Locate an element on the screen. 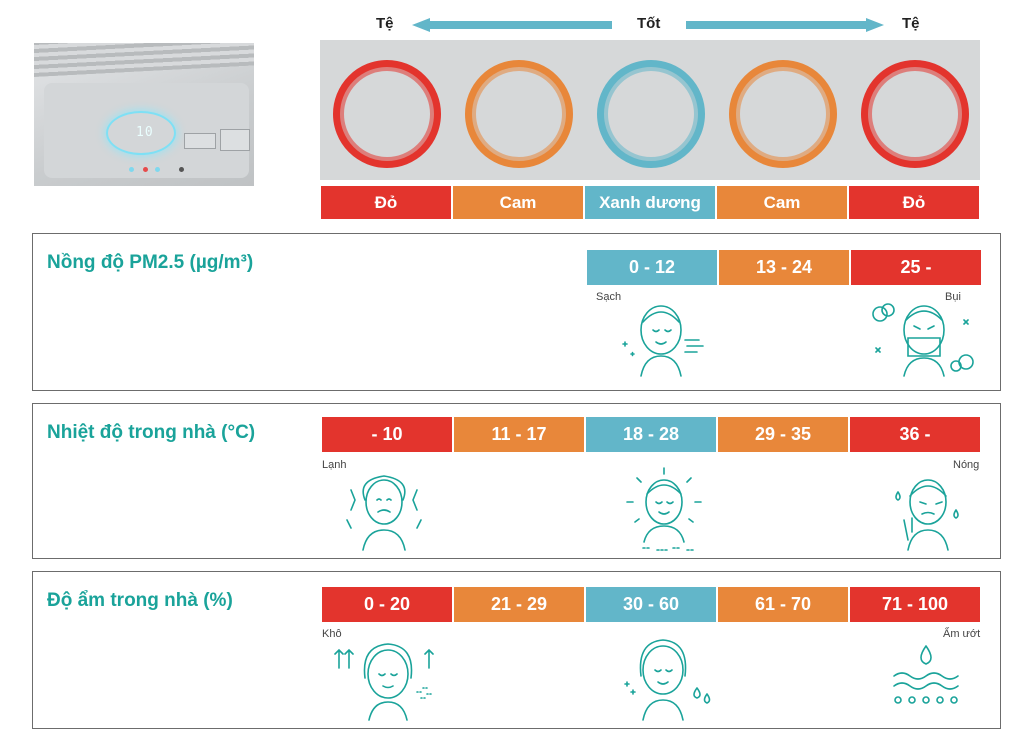 Image resolution: width=1012 pixels, height=747 pixels. label-bad-left: Tệ is located at coordinates (385, 23).